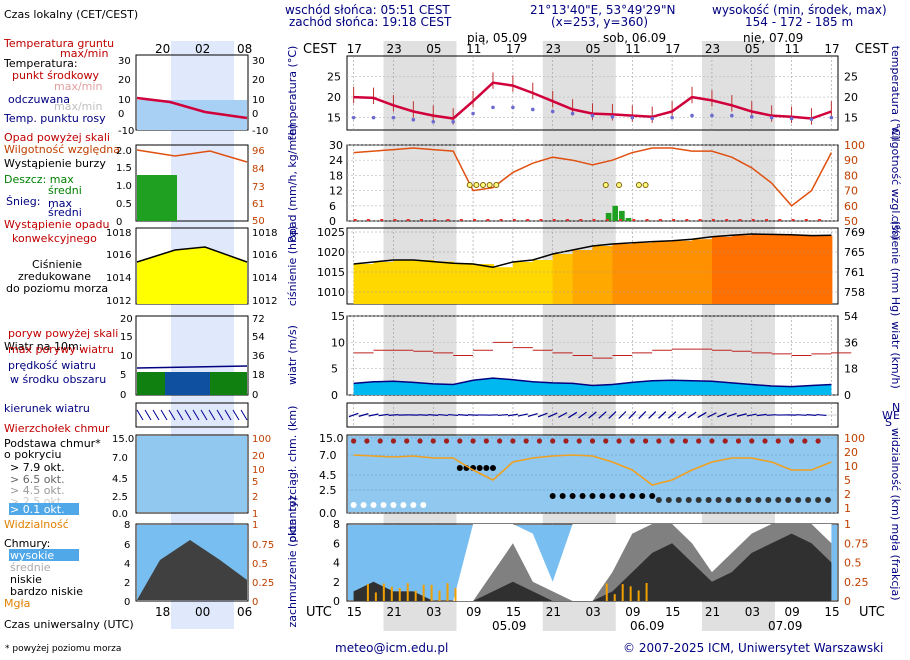 The width and height of the screenshot is (910, 660). What do you see at coordinates (63, 649) in the screenshot?
I see `footnote-text: * powyżej poziomu morza` at bounding box center [63, 649].